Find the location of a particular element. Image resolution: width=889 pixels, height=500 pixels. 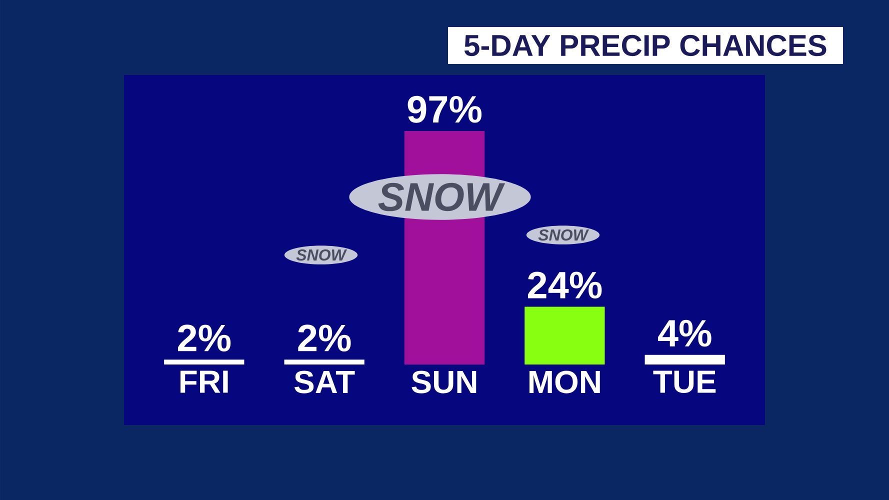

data-label: 24% is located at coordinates (565, 285).